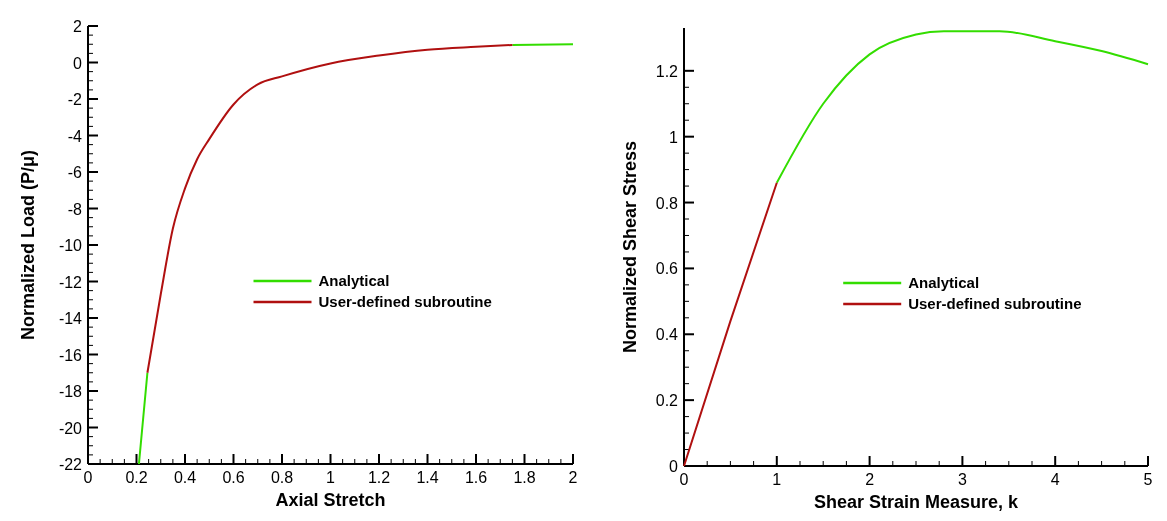  What do you see at coordinates (962, 479) in the screenshot?
I see `x-tick-label: 3` at bounding box center [962, 479].